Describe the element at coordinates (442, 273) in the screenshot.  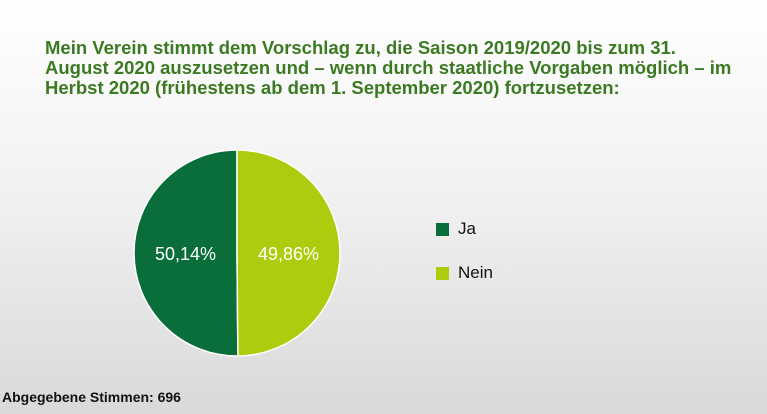
I see `legend-swatch-nein` at that location.